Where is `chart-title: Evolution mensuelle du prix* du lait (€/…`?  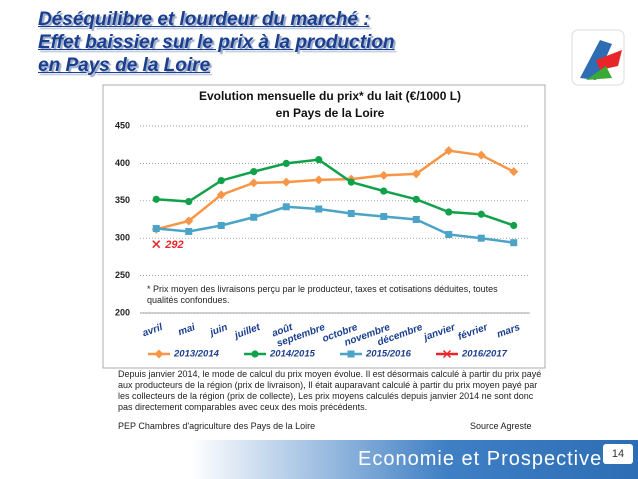
chart-title: Evolution mensuelle du prix* du lait (€/… is located at coordinates (330, 96).